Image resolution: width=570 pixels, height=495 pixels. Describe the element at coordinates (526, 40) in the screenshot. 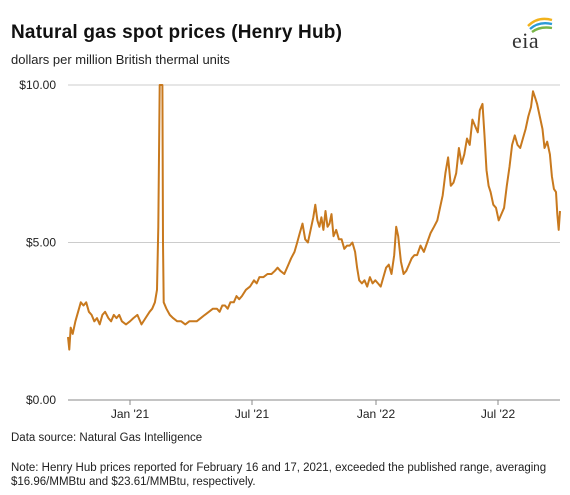

I see `eia-logo-text: eia` at that location.